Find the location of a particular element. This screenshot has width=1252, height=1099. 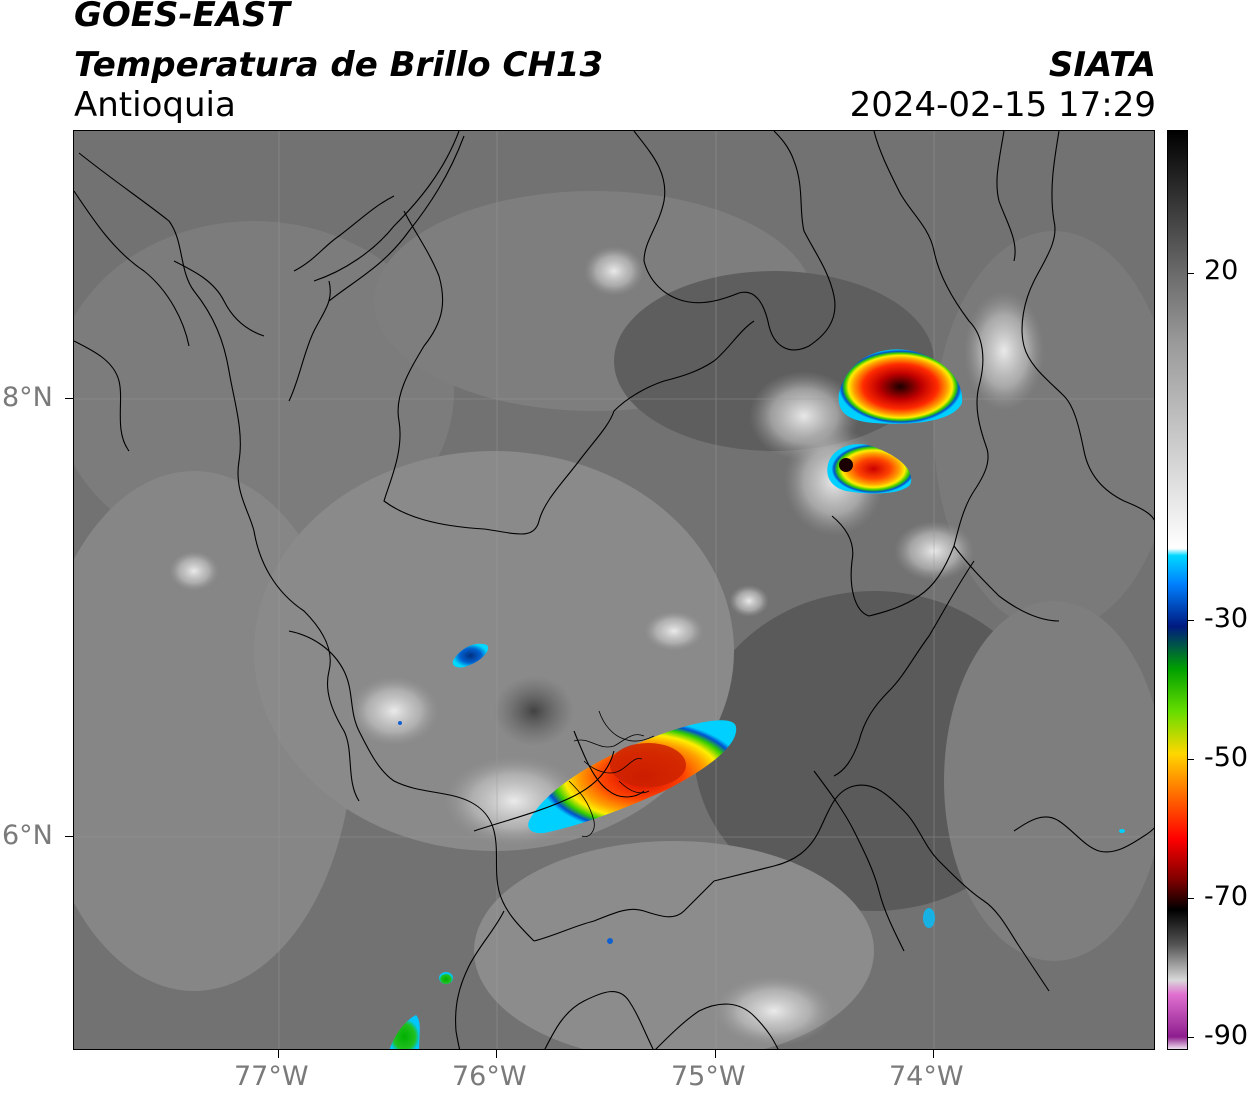

tick-6n is located at coordinates (69, 836).